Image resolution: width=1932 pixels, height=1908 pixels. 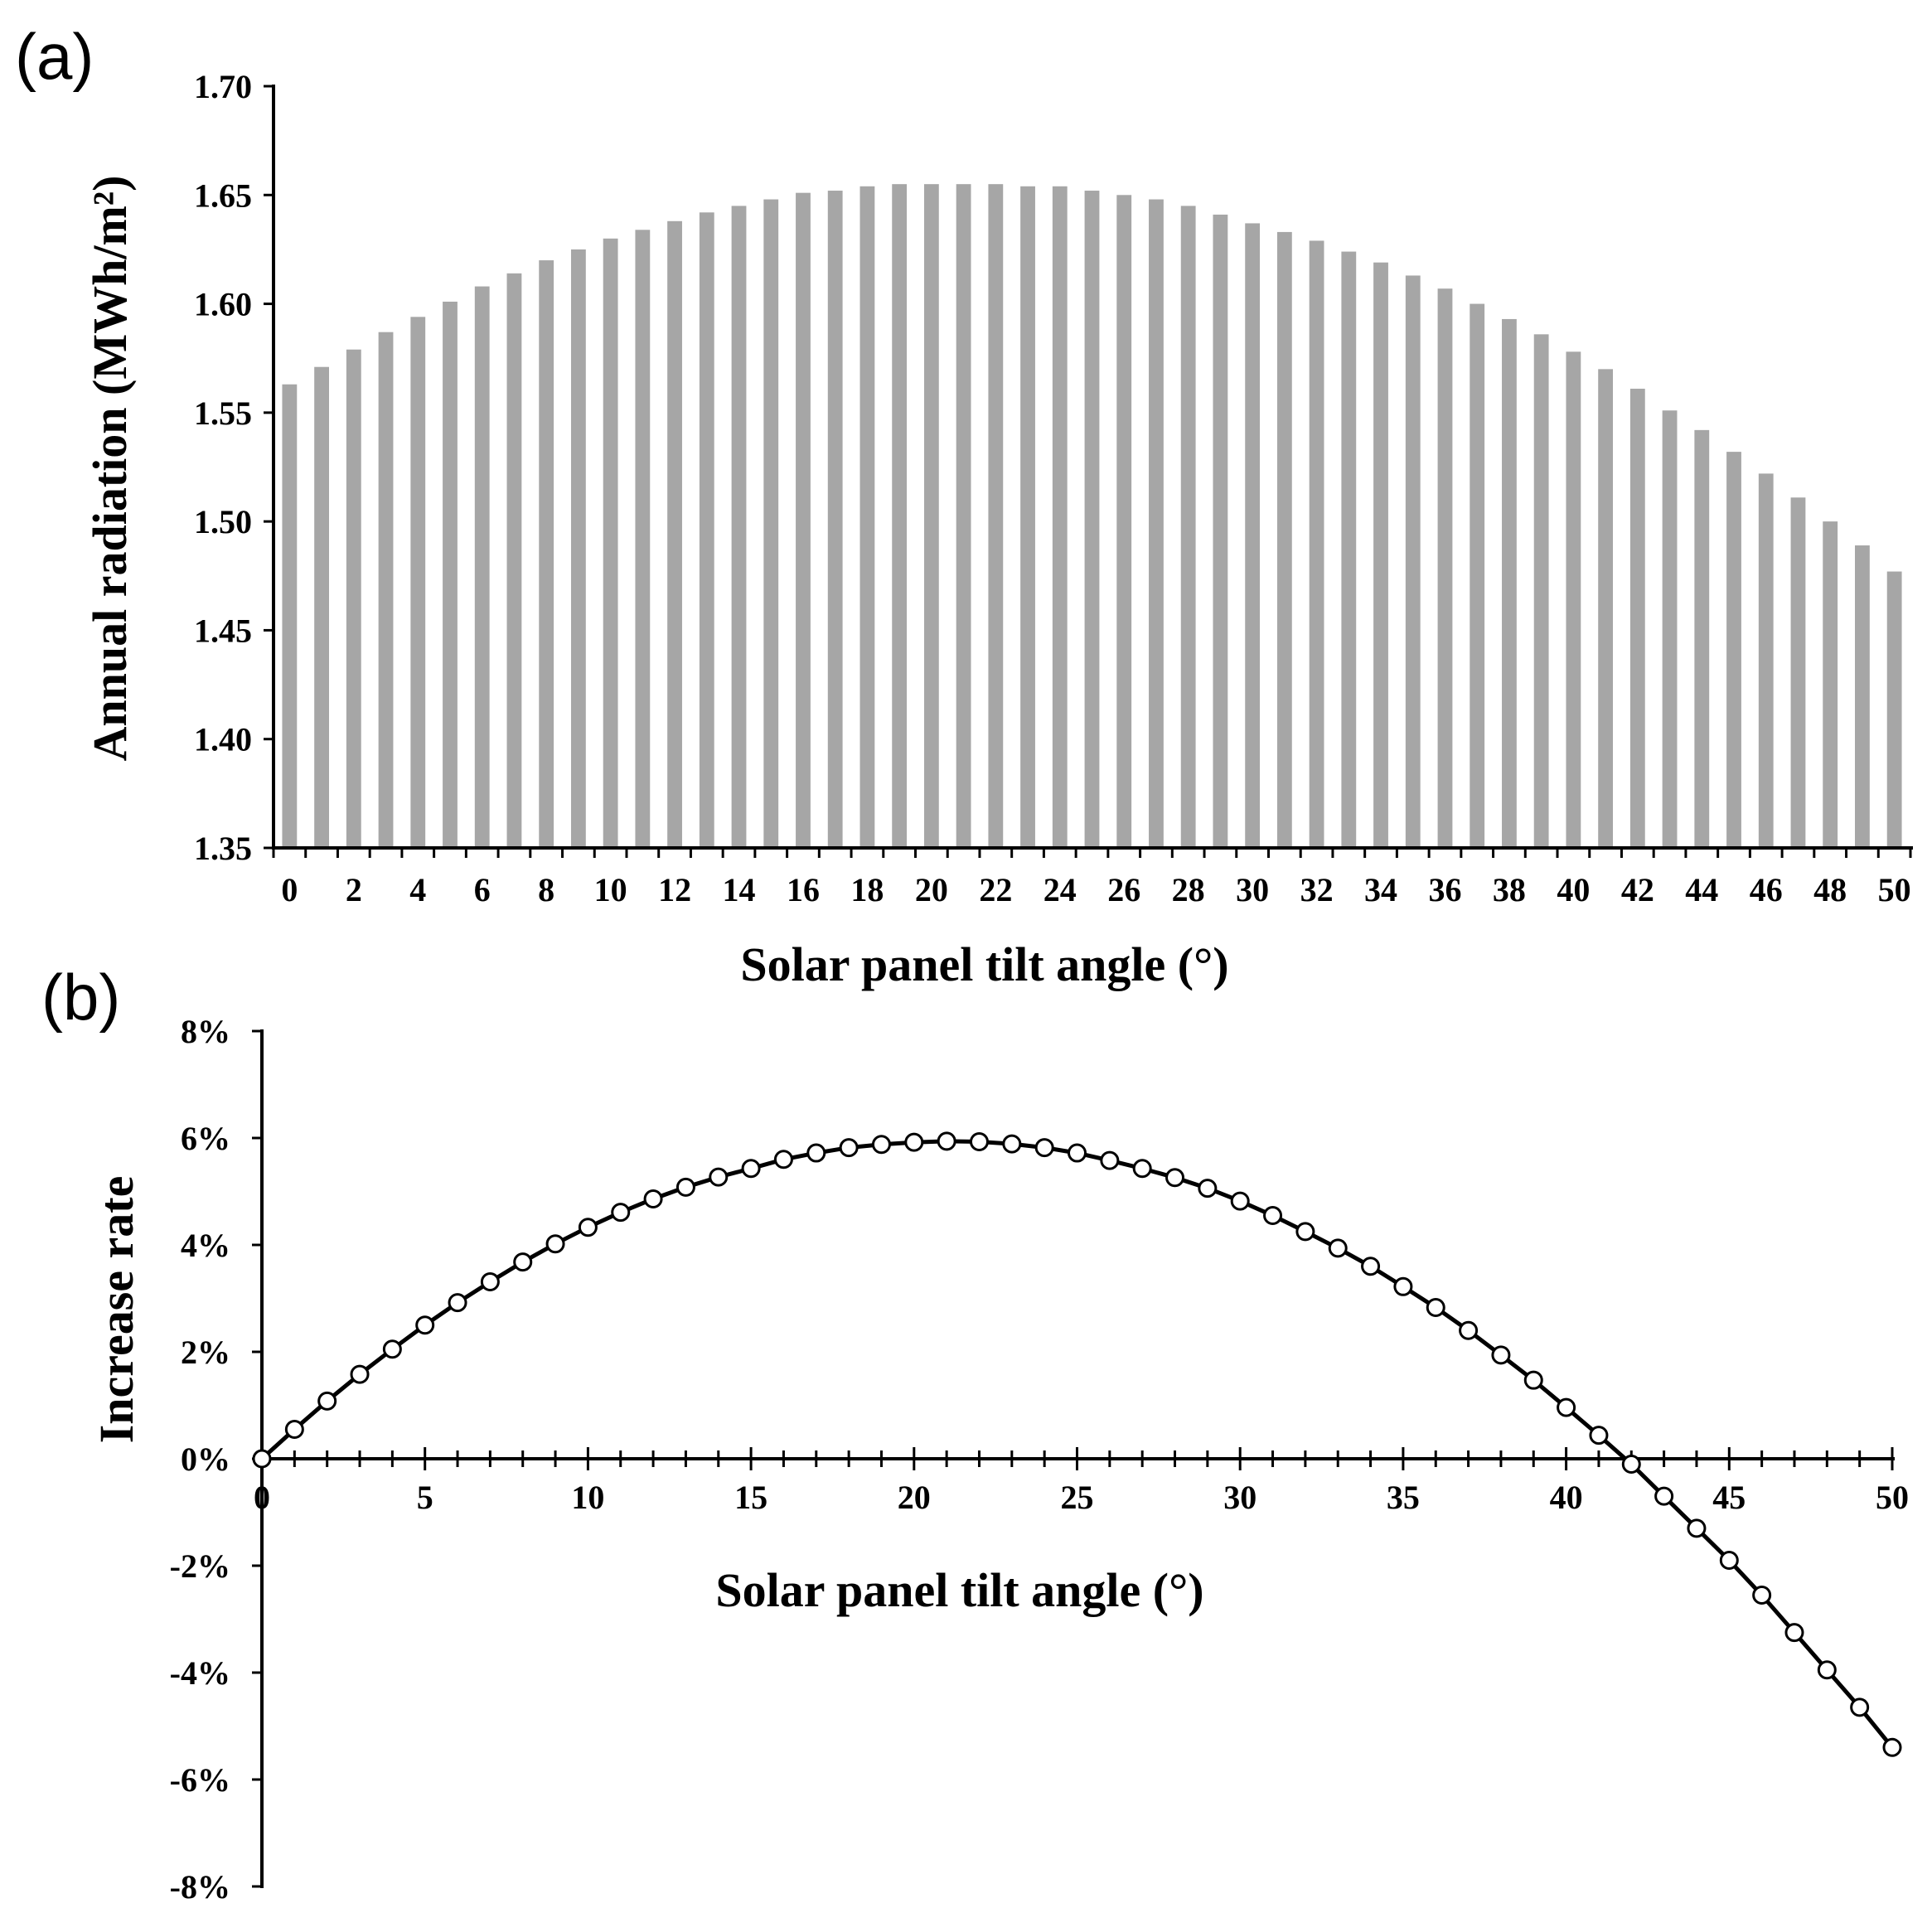 I want to click on panel-b-x-ticks: 0 5 10 15 20 25 30 35 40 45 50, so click(x=1081, y=1481).